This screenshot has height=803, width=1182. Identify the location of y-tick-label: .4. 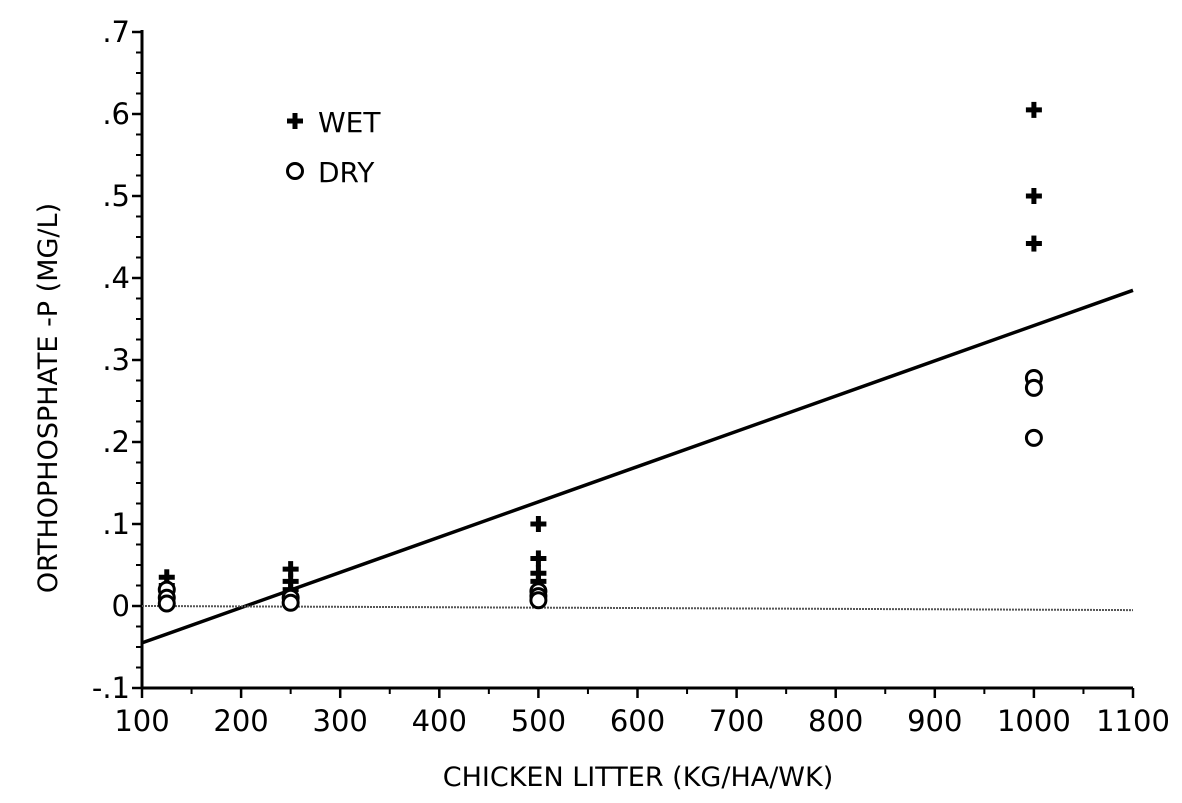
(116, 278).